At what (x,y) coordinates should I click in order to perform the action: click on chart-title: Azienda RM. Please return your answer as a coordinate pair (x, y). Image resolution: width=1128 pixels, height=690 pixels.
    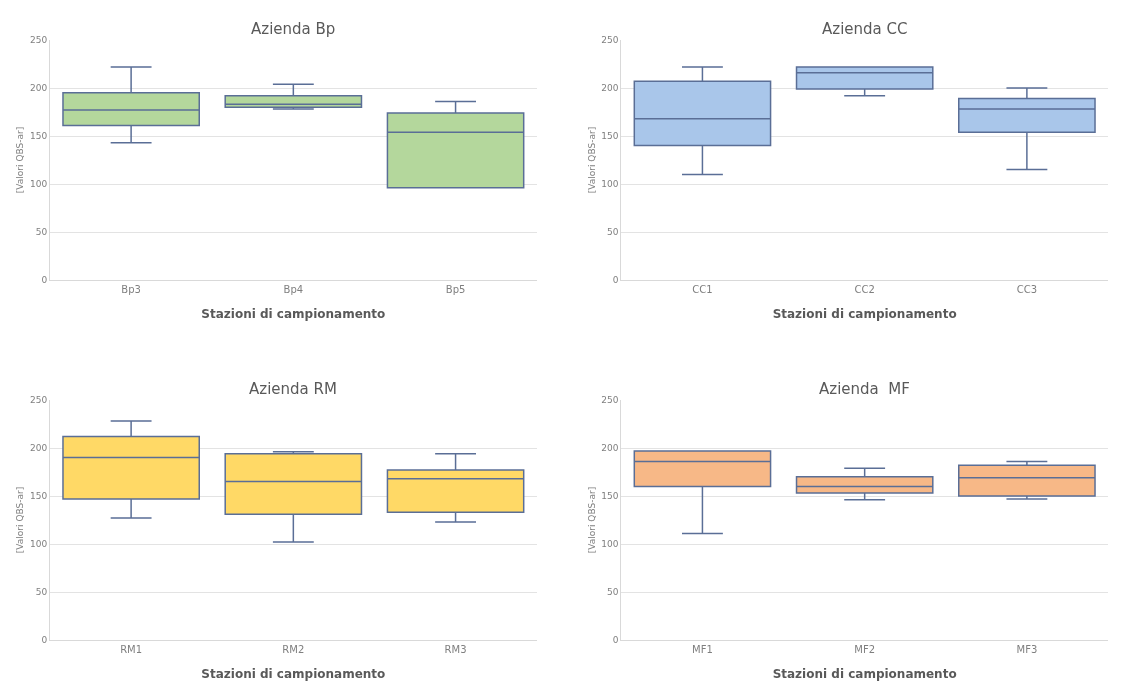
    Looking at the image, I should click on (293, 389).